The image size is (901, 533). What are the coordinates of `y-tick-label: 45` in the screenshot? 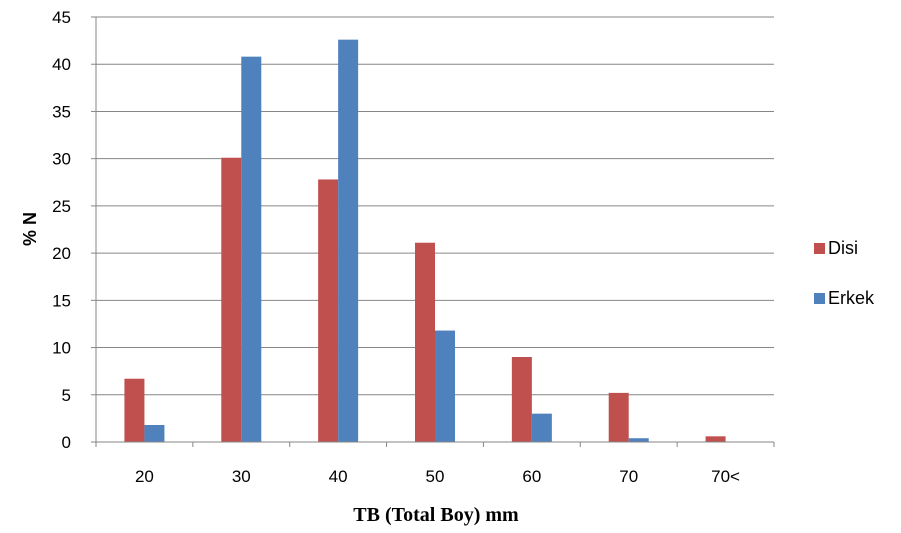 It's located at (61, 17).